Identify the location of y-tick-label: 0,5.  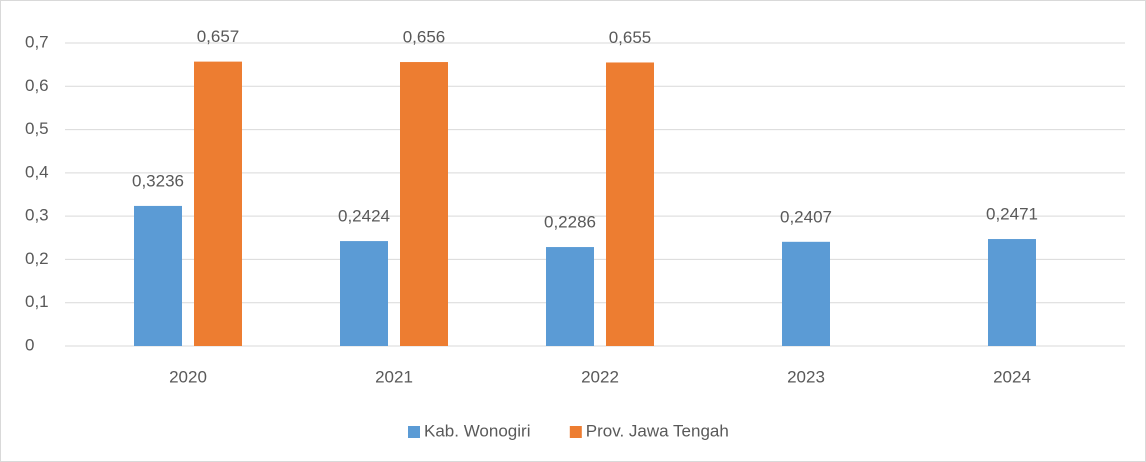
(37, 128).